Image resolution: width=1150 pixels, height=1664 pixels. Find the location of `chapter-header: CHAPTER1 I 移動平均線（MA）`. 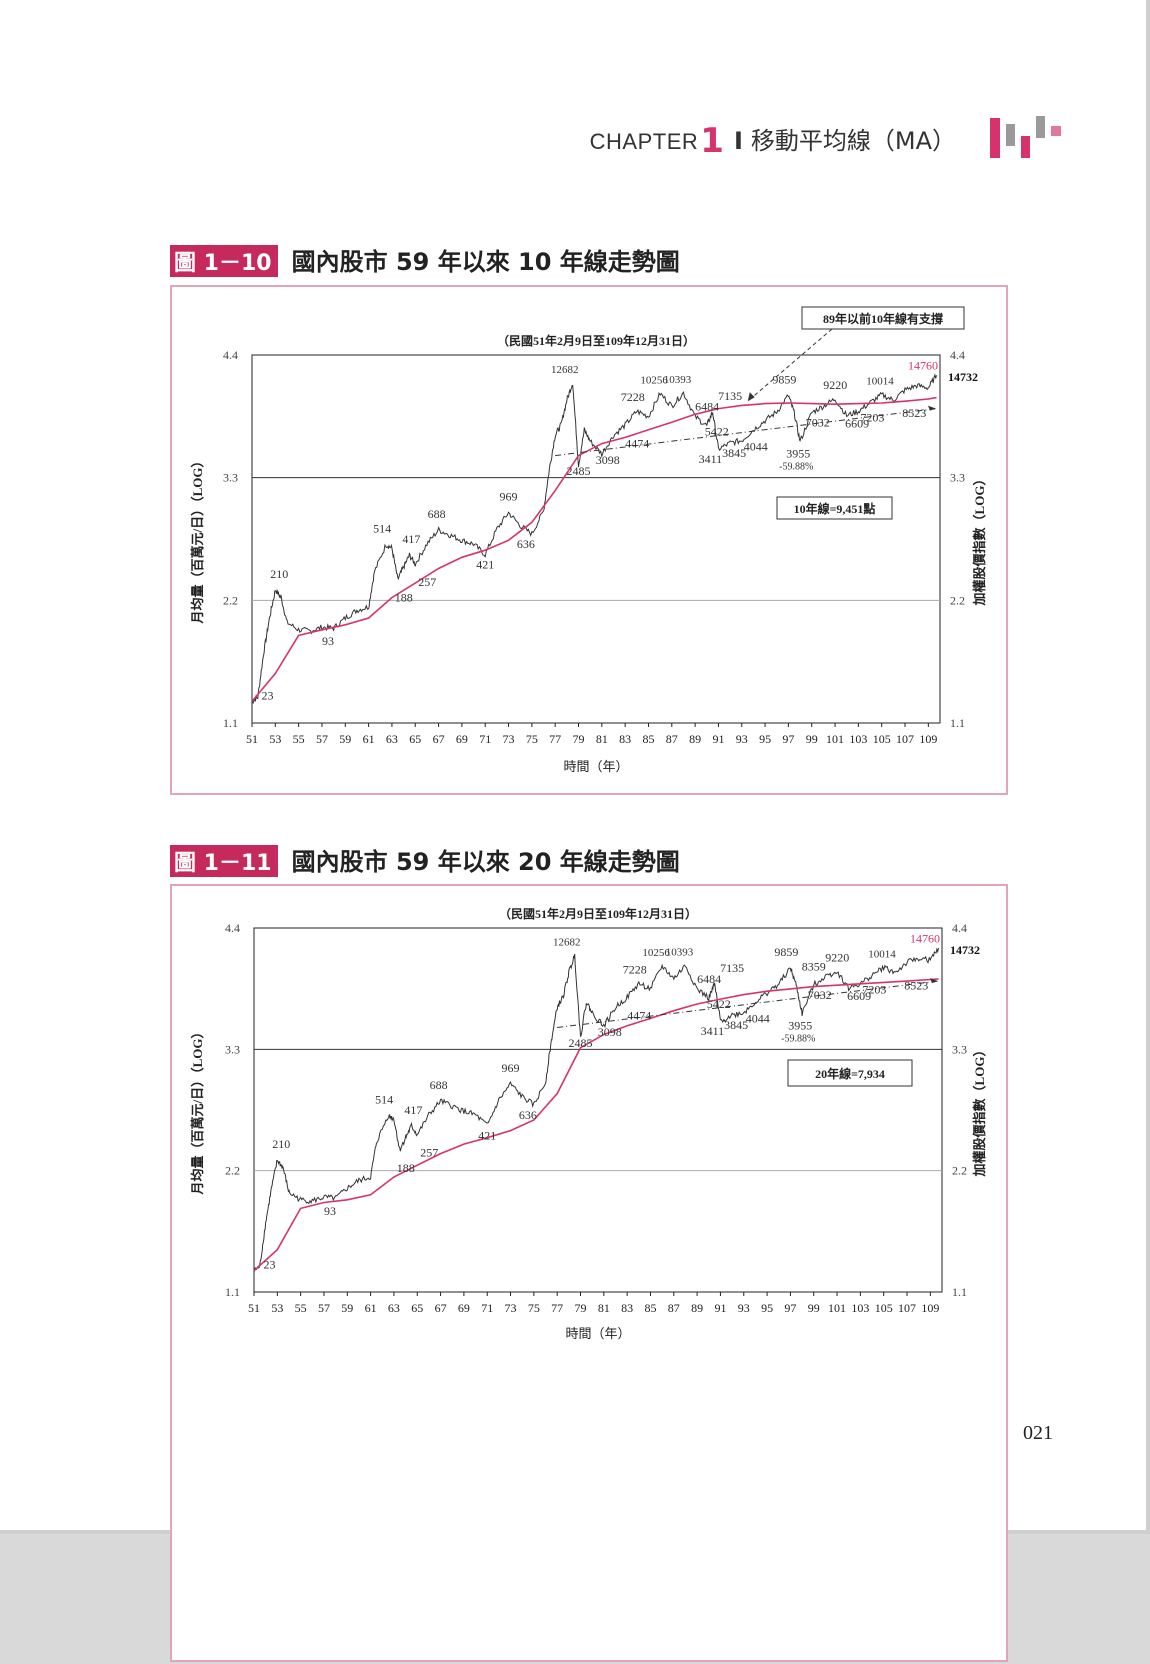

chapter-header: CHAPTER1 I 移動平均線（MA） is located at coordinates (772, 139).